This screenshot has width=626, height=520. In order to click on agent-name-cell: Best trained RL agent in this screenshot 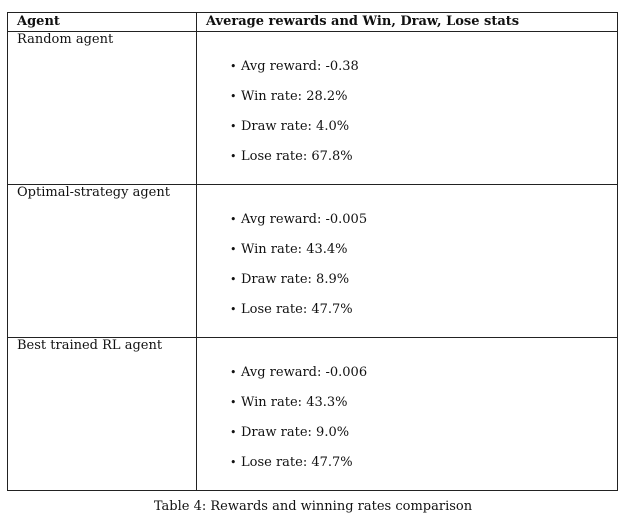, I will do `click(102, 414)`.